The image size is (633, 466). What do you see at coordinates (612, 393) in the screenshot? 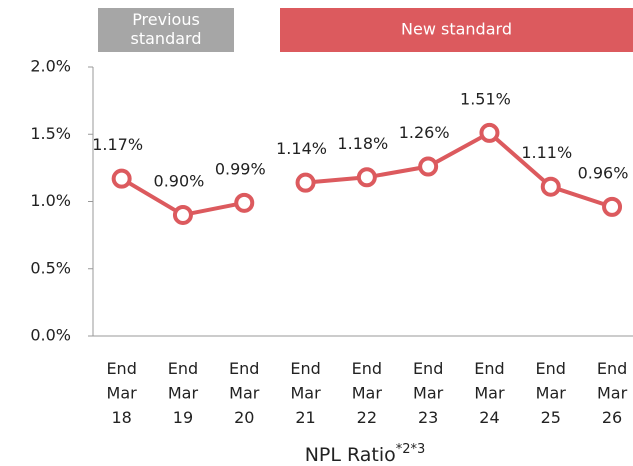
I see `x-tick-label: End Mar 26` at bounding box center [612, 393].